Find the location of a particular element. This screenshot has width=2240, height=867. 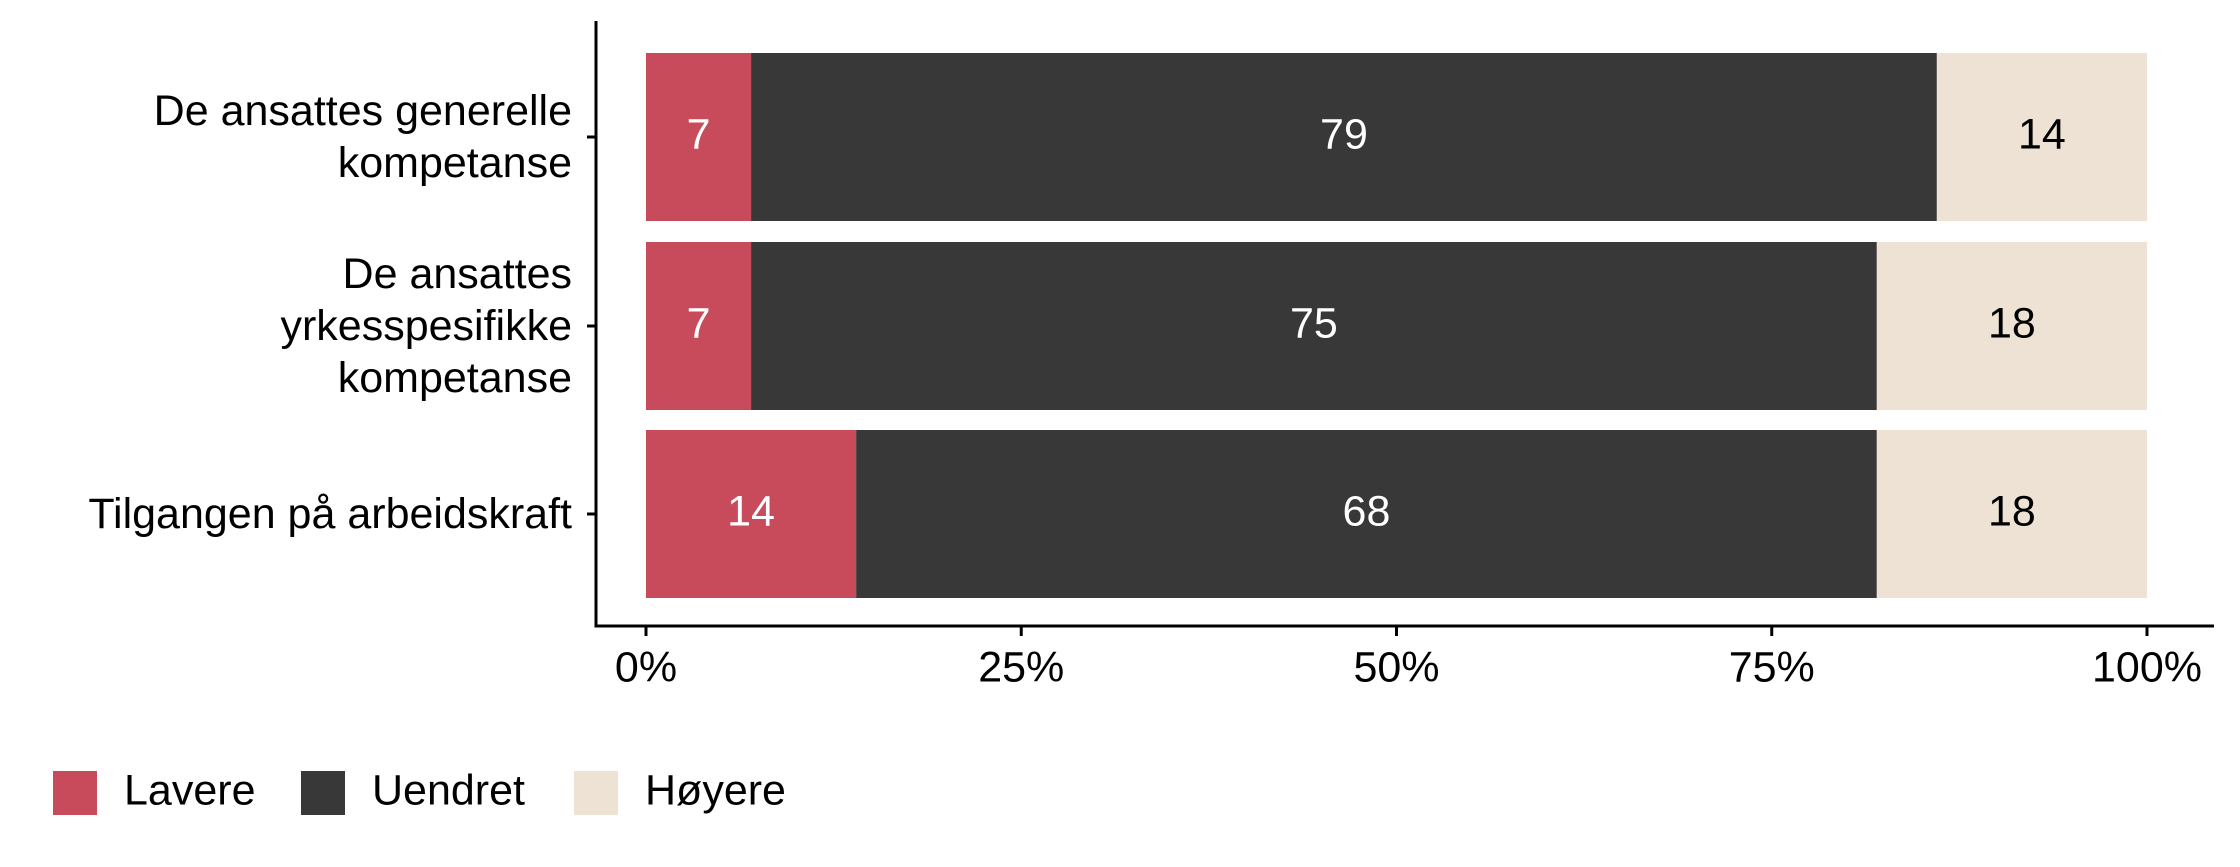

legend-label: Lavere is located at coordinates (189, 790).